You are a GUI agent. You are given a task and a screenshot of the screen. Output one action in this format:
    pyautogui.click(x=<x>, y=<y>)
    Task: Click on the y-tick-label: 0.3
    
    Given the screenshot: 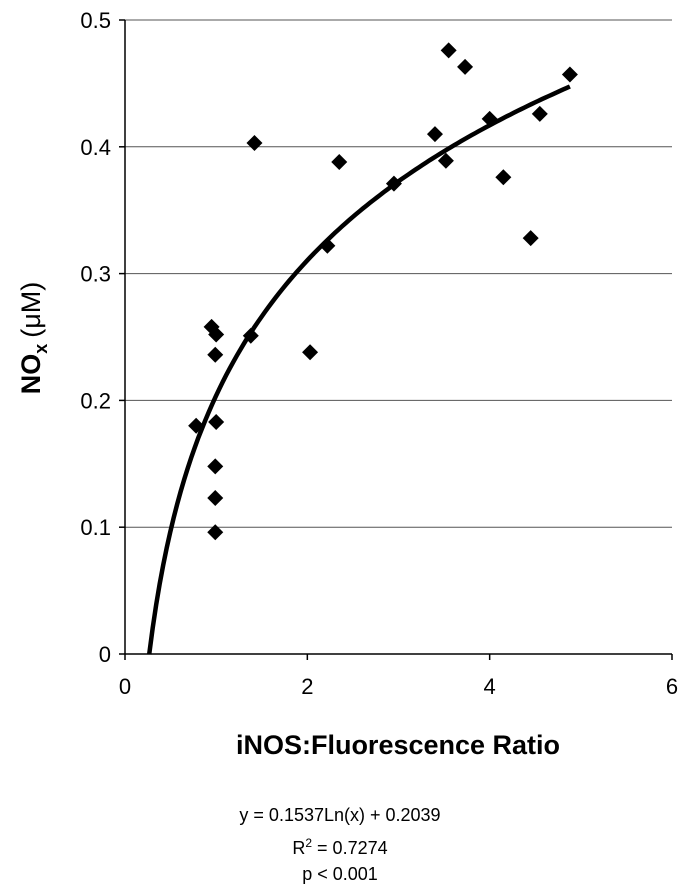 What is the action you would take?
    pyautogui.click(x=95, y=274)
    